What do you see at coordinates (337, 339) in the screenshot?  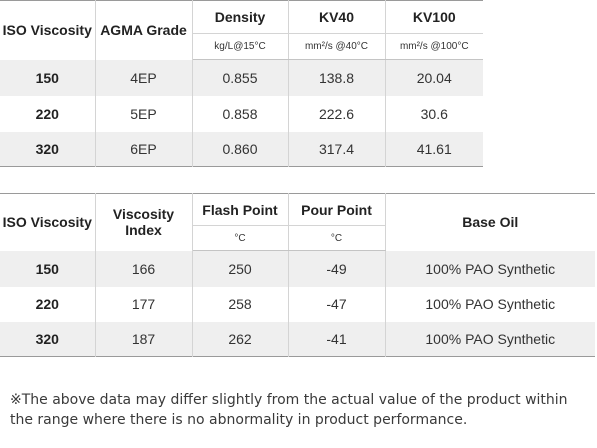 I see `cell-pour-point: -41` at bounding box center [337, 339].